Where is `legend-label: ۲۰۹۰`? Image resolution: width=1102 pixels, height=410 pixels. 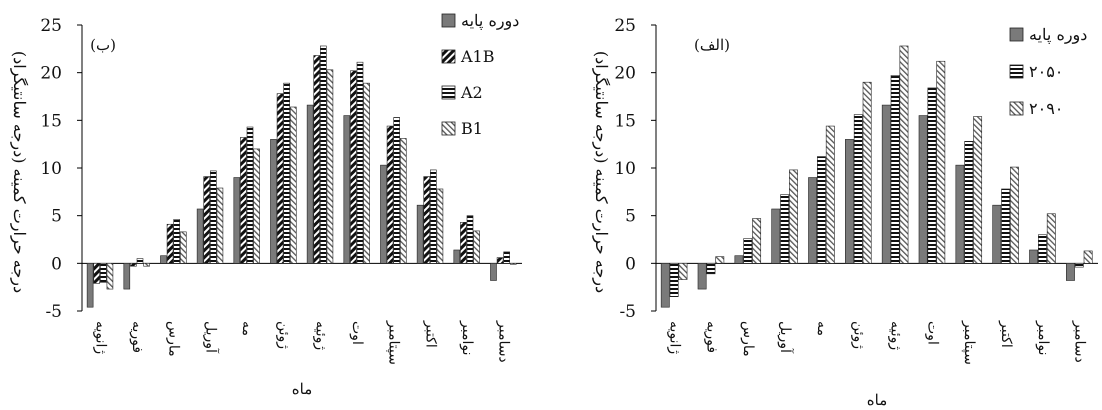
legend-label: ۲۰۹۰ is located at coordinates (1046, 108).